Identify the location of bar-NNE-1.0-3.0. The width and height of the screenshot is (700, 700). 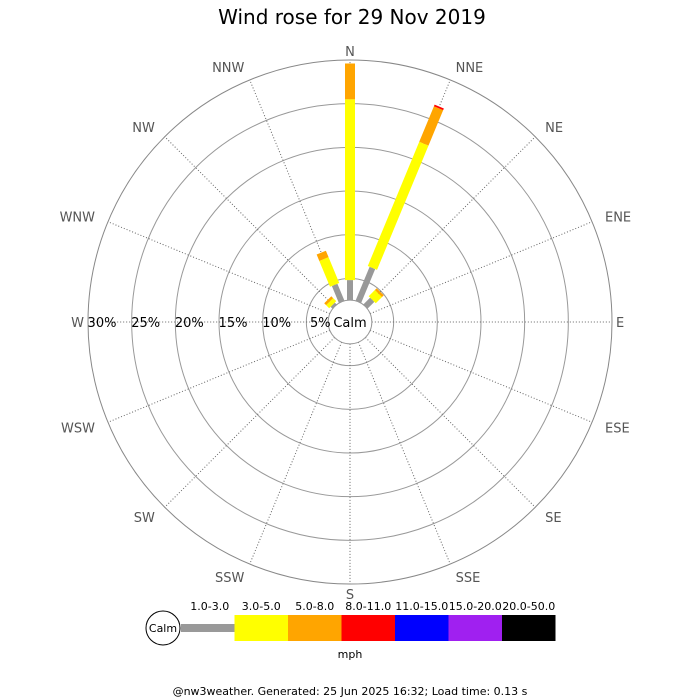
(365, 284).